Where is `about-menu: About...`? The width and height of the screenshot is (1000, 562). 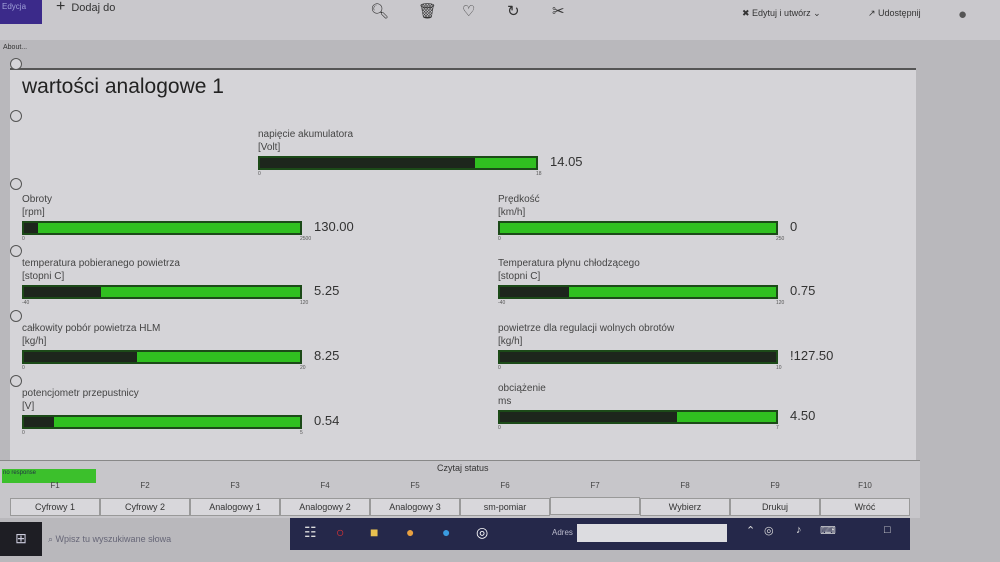
about-menu: About... is located at coordinates (15, 47).